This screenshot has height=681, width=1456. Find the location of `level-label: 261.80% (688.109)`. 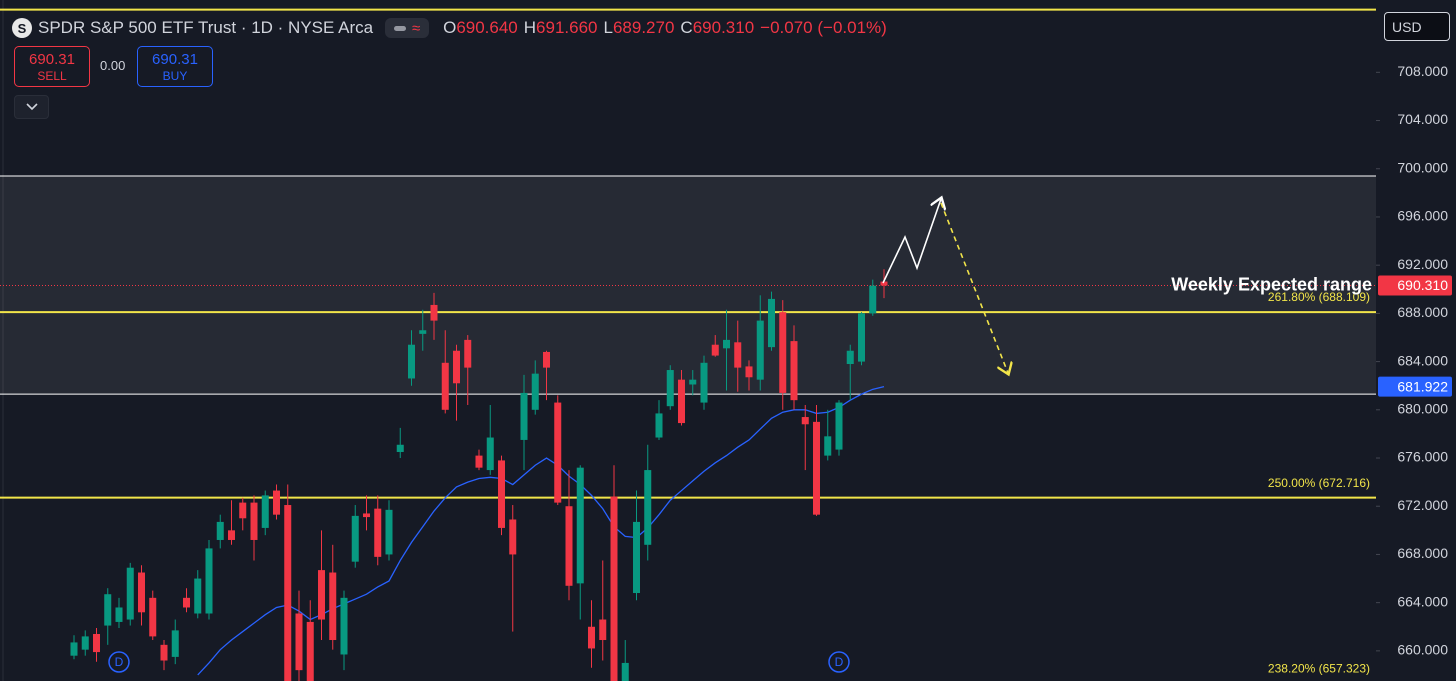

level-label: 261.80% (688.109) is located at coordinates (1319, 297).